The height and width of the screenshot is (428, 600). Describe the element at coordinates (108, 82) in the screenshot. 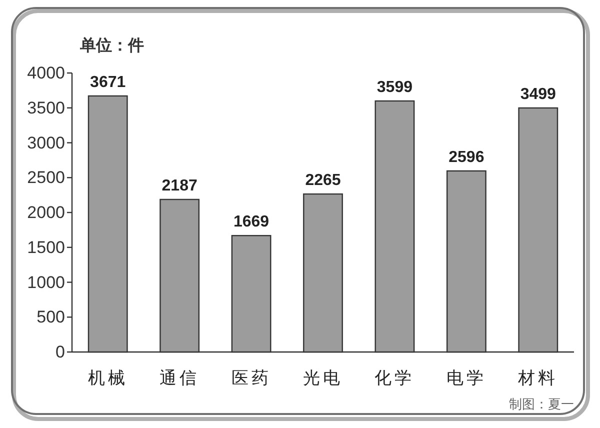

I see `data-label: 3671` at that location.